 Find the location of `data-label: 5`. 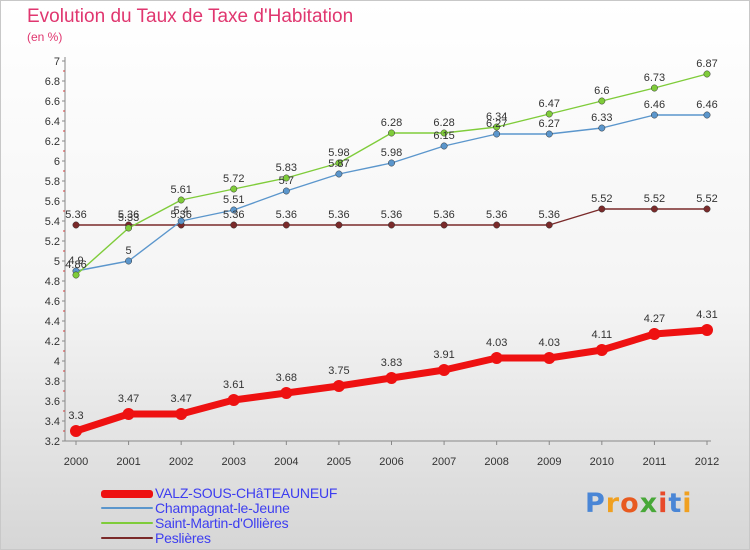

data-label: 5 is located at coordinates (129, 251).